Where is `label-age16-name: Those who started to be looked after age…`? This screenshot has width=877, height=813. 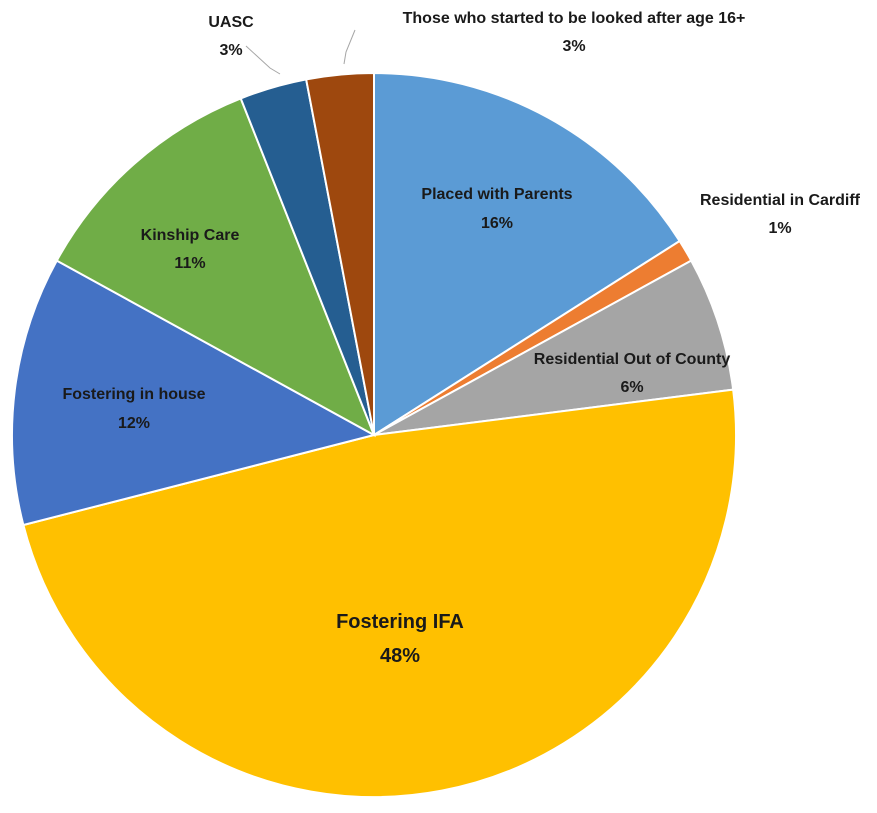 label-age16-name: Those who started to be looked after age… is located at coordinates (574, 18).